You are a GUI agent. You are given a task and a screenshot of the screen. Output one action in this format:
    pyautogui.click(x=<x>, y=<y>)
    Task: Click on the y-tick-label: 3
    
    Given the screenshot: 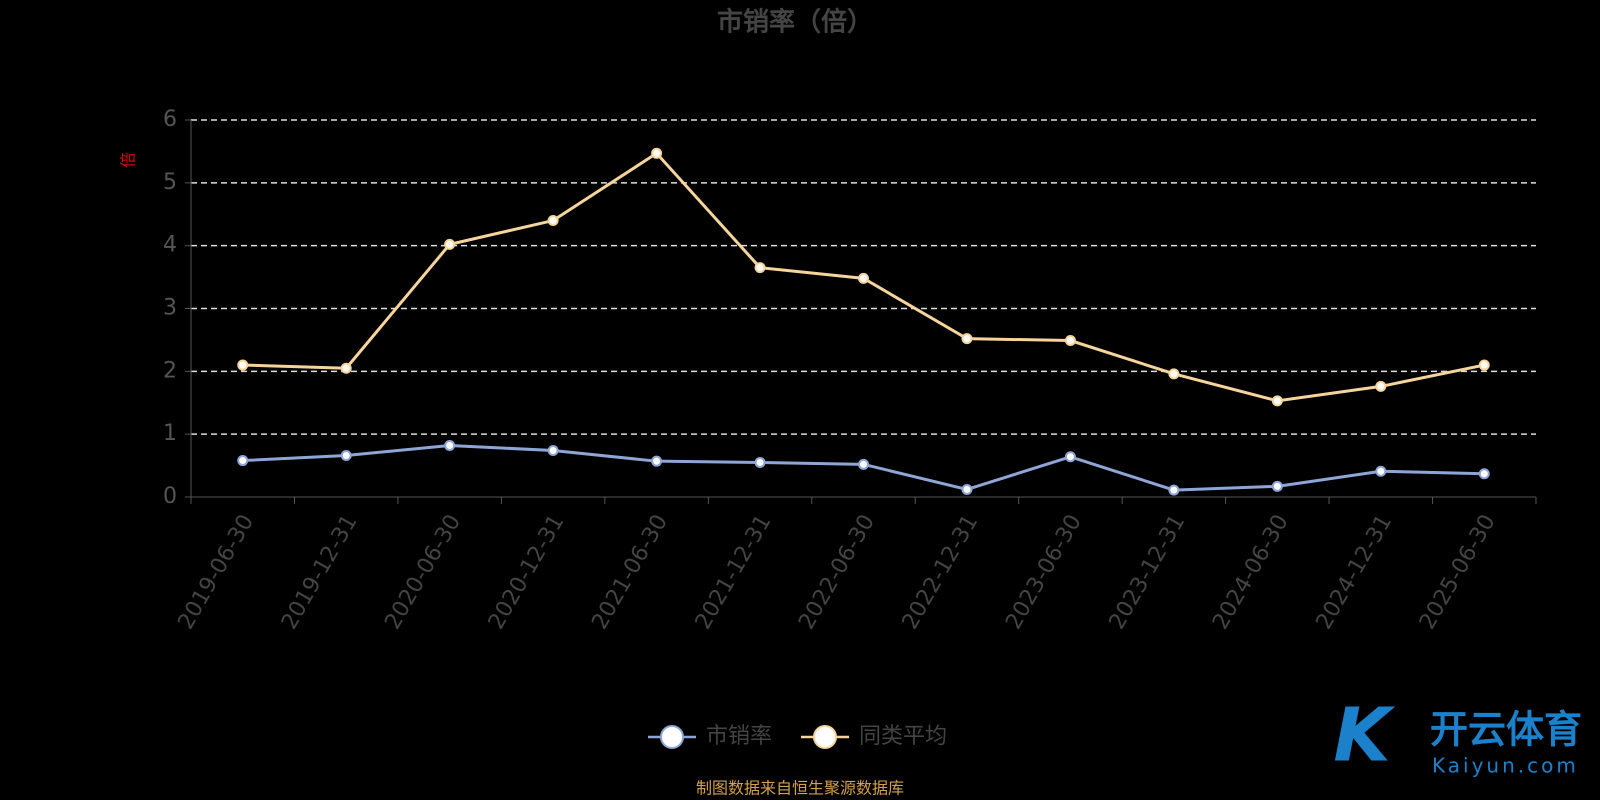 What is the action you would take?
    pyautogui.click(x=170, y=308)
    